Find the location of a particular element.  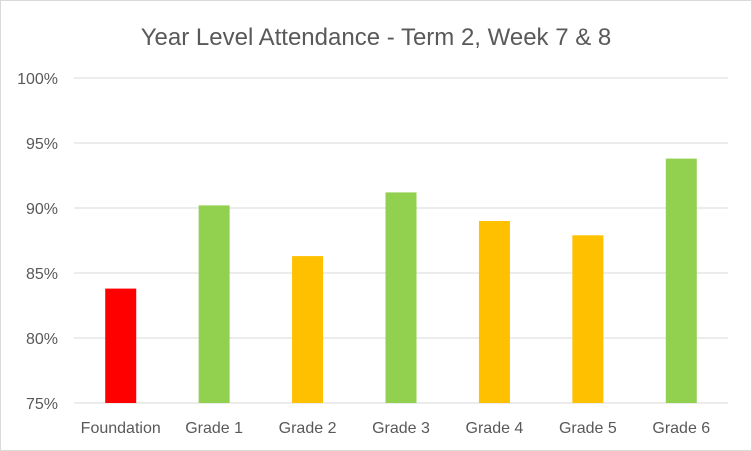

y-tick-label: 80% is located at coordinates (42, 339).